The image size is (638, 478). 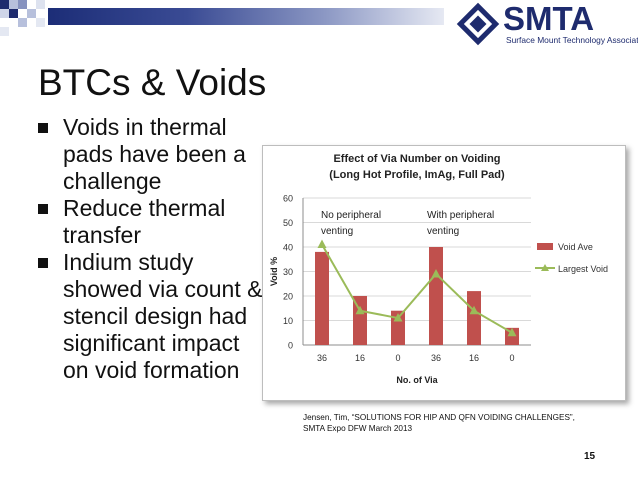 I want to click on series-line, so click(x=417, y=289).